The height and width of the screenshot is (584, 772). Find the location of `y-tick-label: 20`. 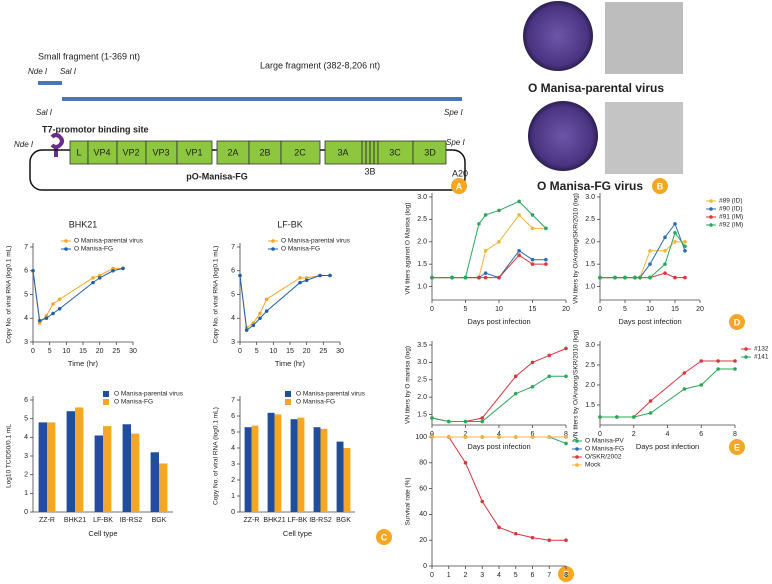

y-tick-label: 20 is located at coordinates (423, 540).